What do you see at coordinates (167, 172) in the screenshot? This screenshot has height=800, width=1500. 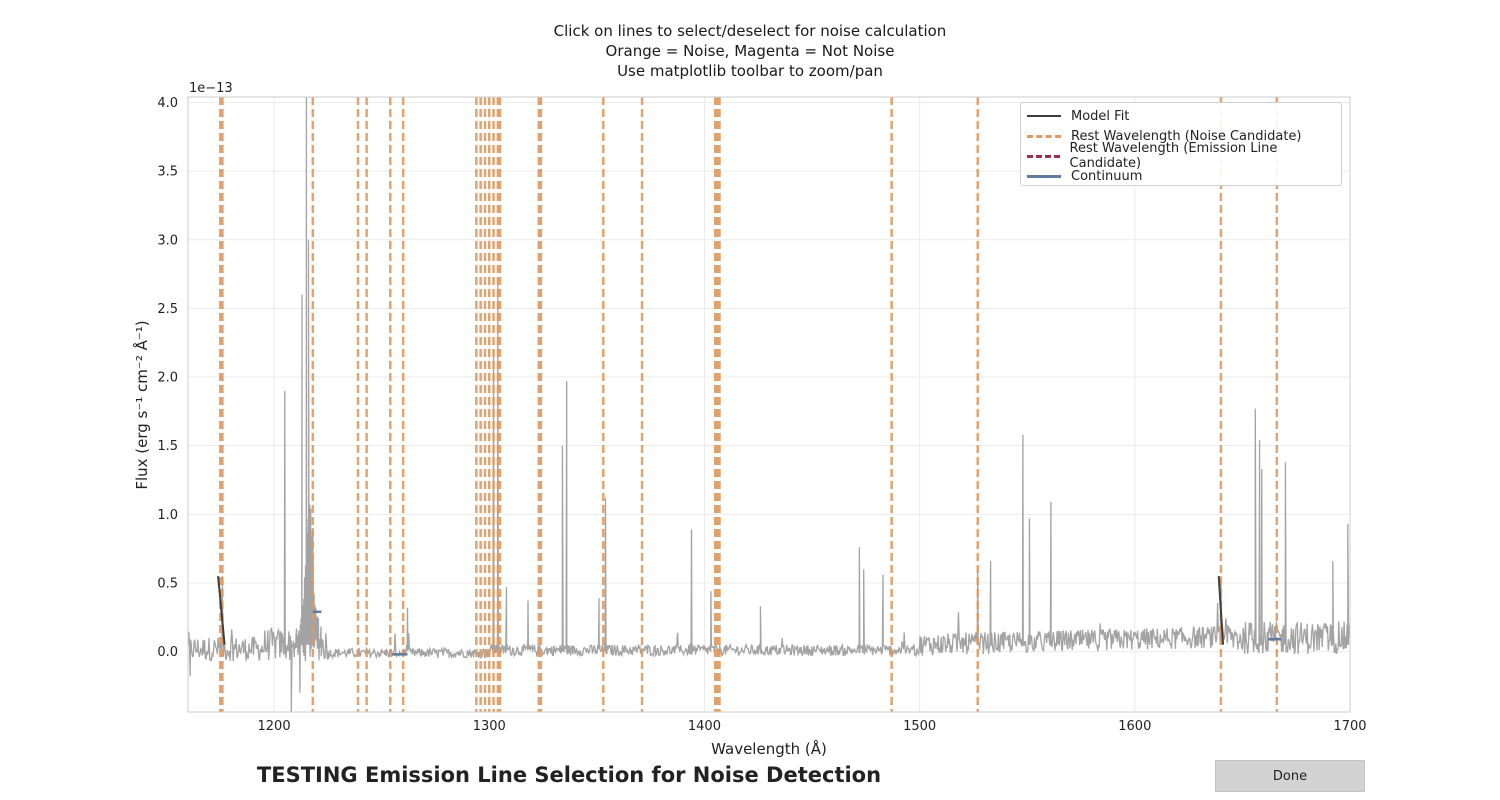 I see `y-tick-label: 3.5` at bounding box center [167, 172].